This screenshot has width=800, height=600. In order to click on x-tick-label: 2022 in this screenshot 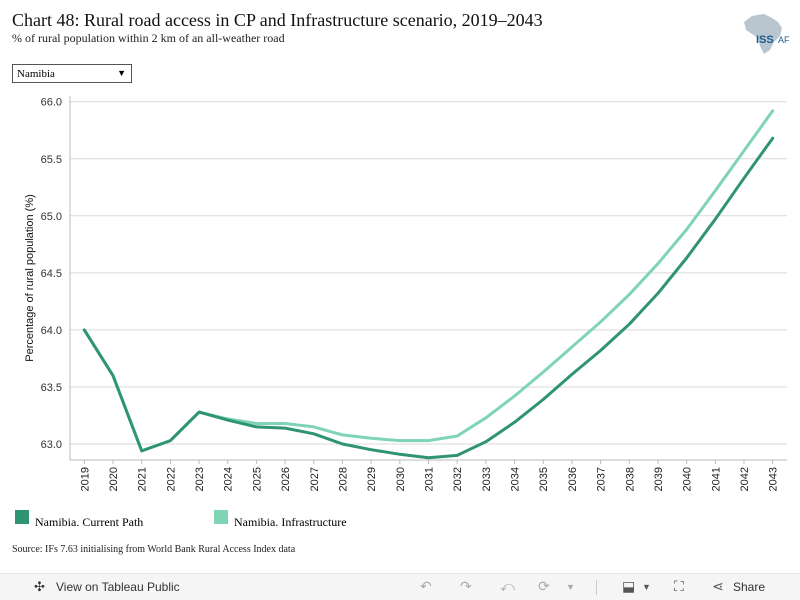, I will do `click(171, 479)`.